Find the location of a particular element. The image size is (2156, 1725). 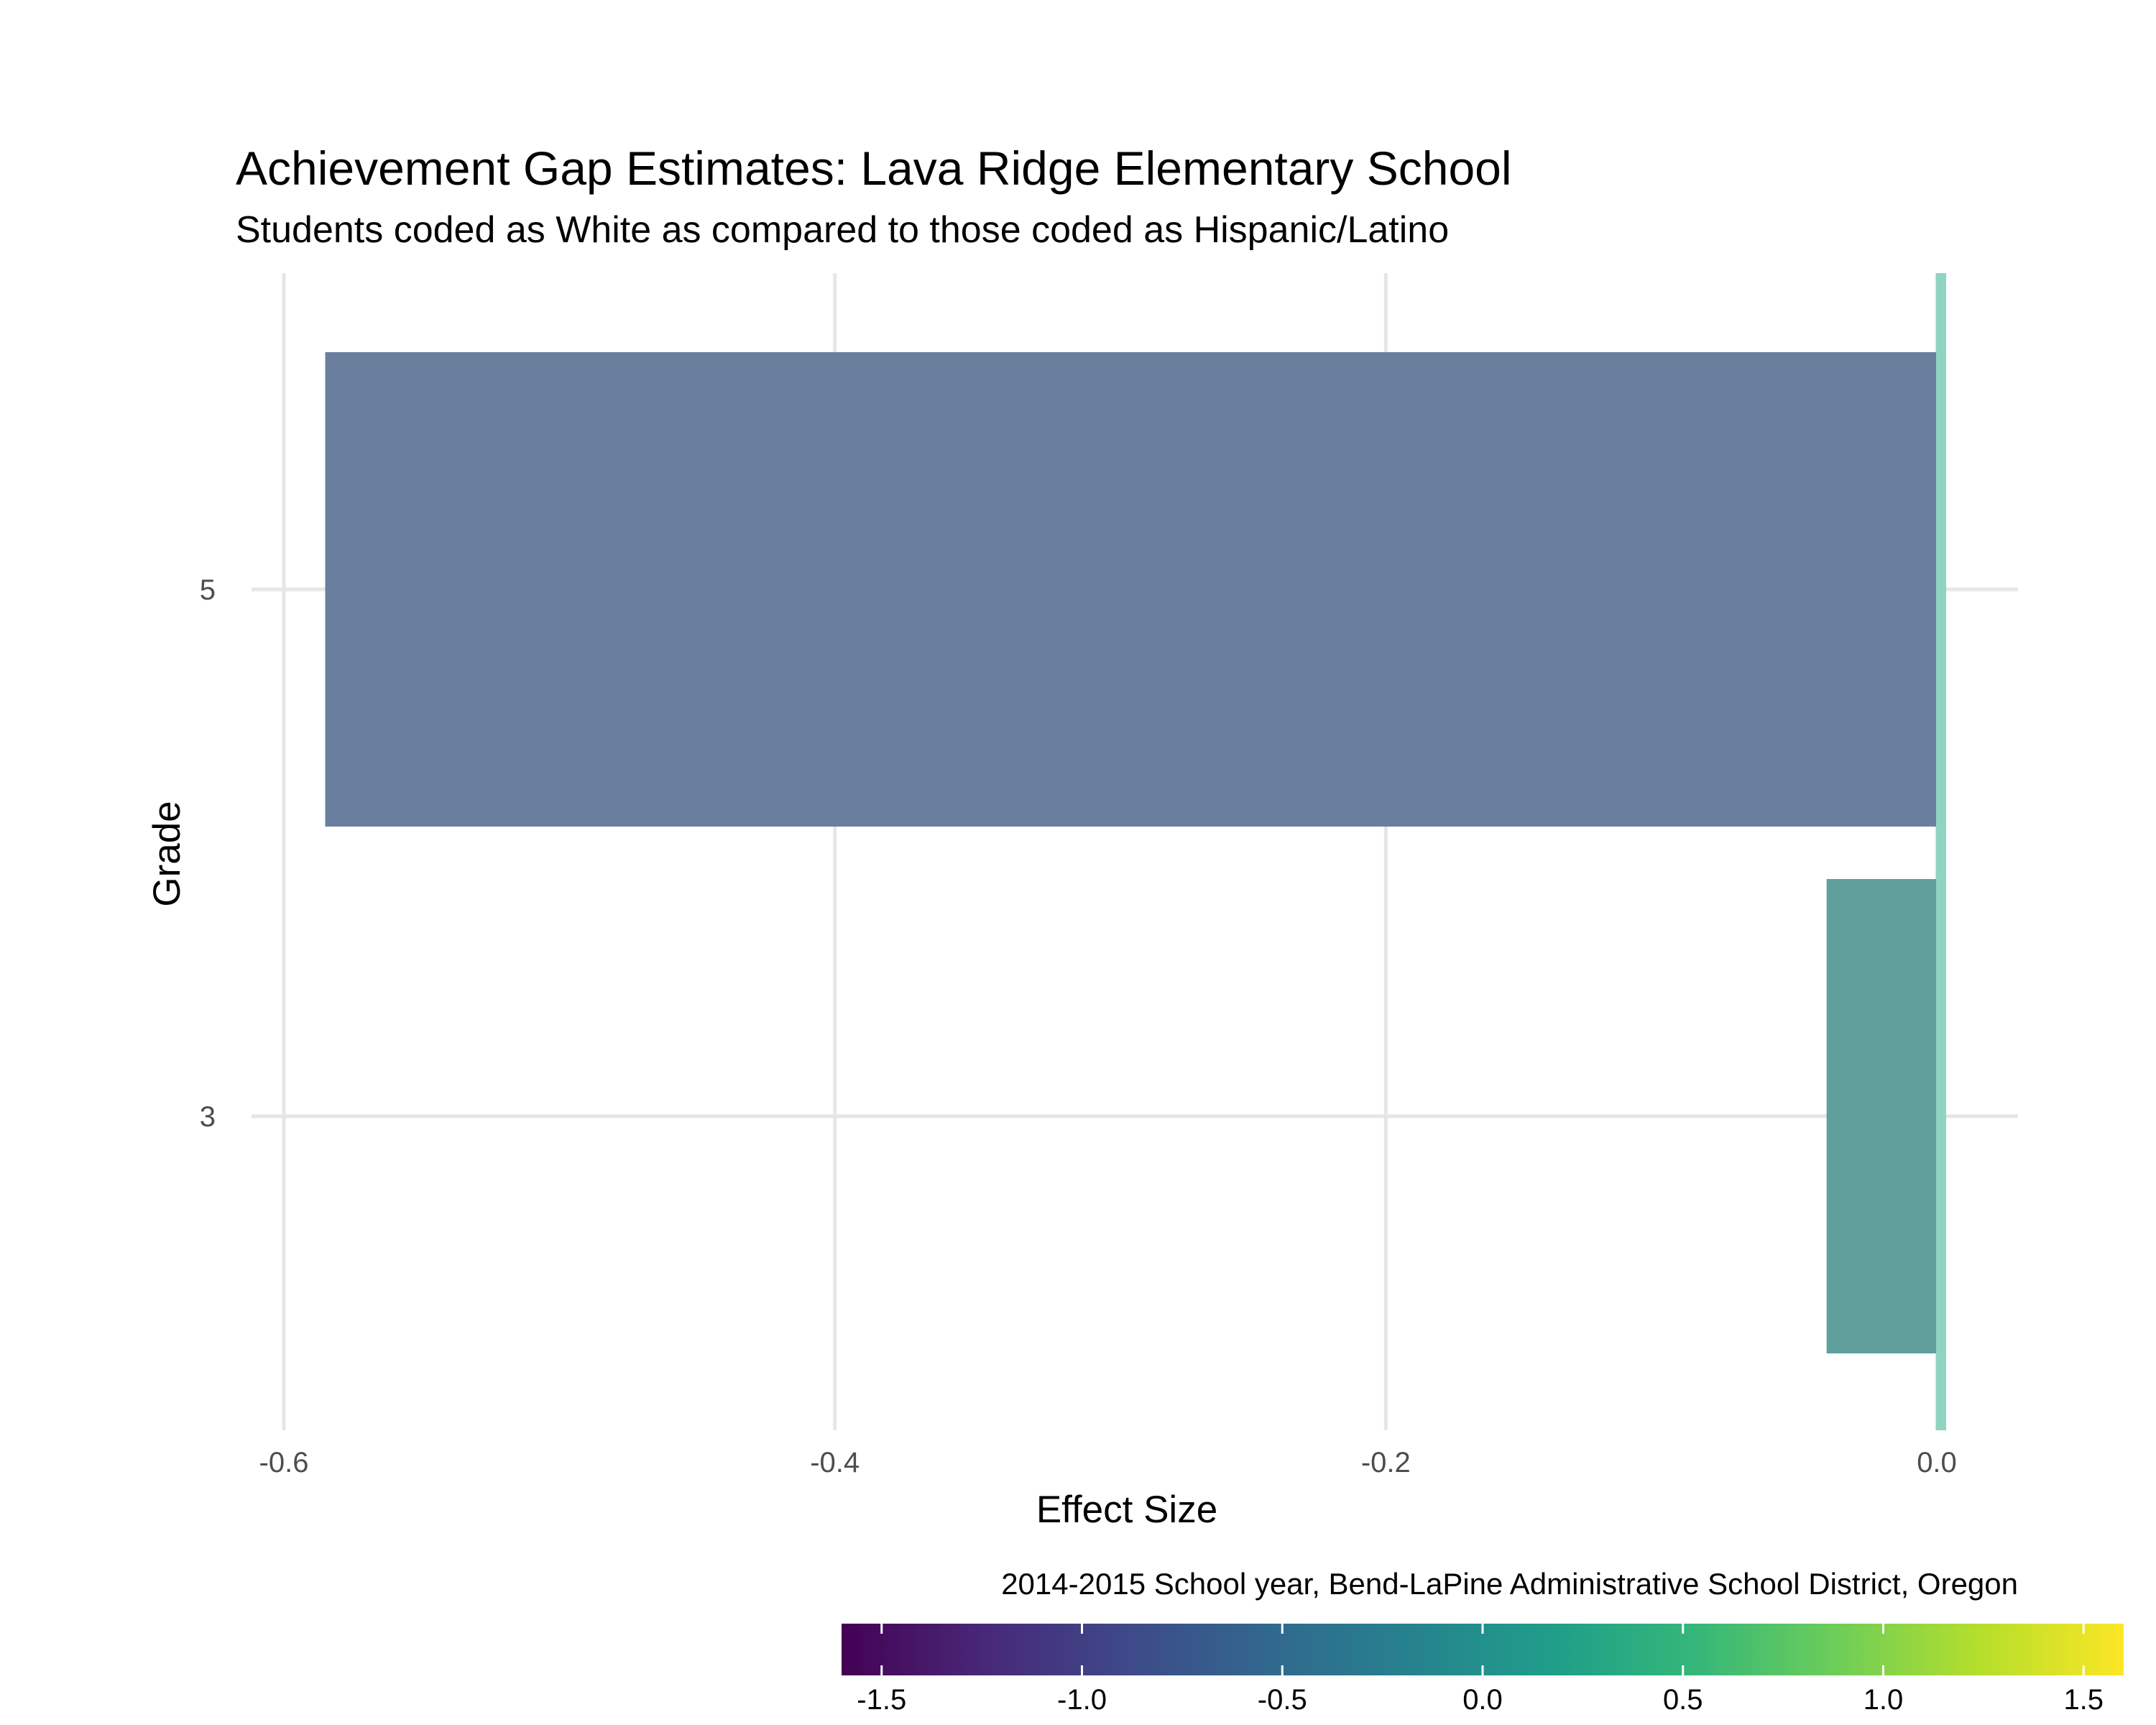

colorbar-tick-label: 0.5 is located at coordinates (1683, 1700).